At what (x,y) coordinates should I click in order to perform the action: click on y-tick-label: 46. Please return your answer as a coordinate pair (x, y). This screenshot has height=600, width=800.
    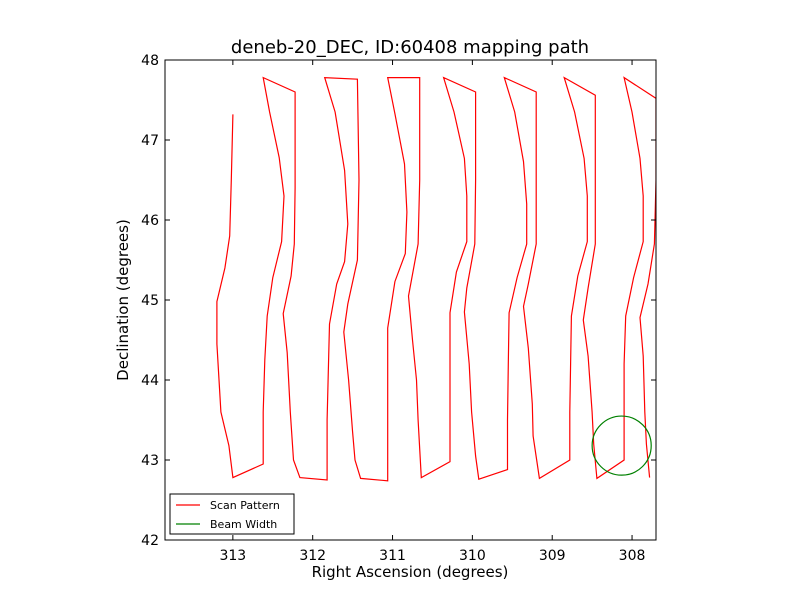
    Looking at the image, I should click on (150, 221).